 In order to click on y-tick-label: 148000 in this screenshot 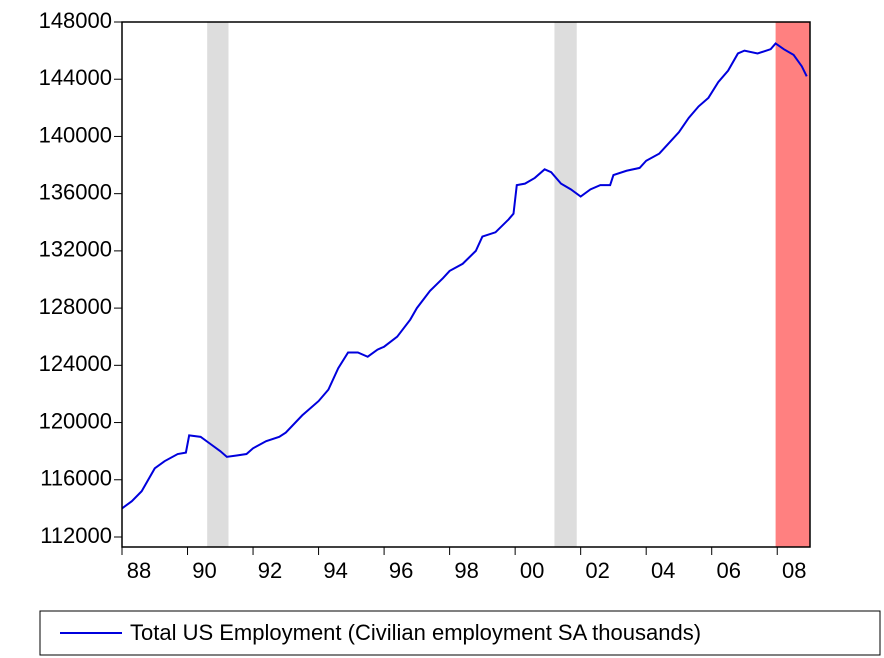, I will do `click(75, 20)`.